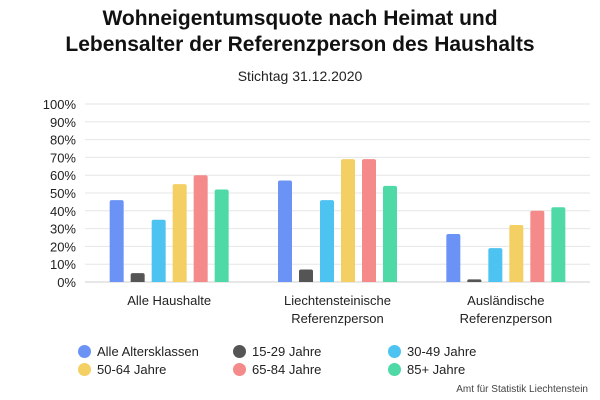 The height and width of the screenshot is (400, 600). What do you see at coordinates (169, 300) in the screenshot?
I see `category-label: Alle Haushalte` at bounding box center [169, 300].